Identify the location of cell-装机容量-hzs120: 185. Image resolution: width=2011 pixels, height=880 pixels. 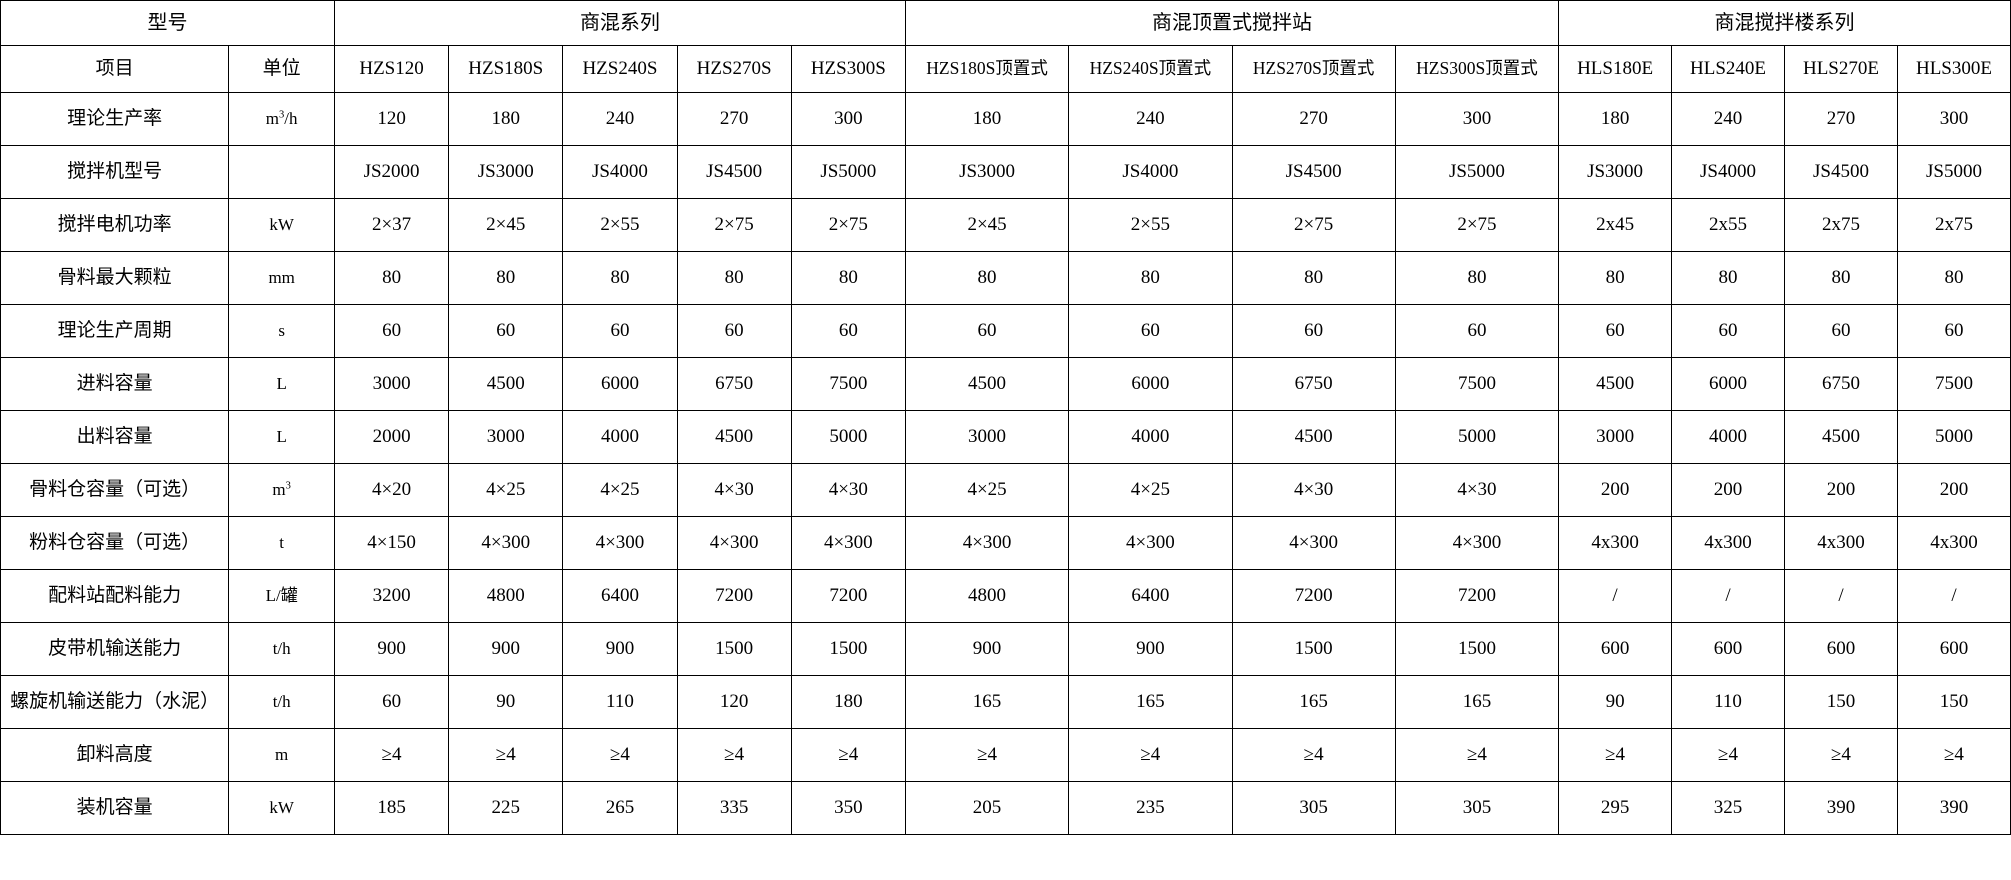
(391, 808).